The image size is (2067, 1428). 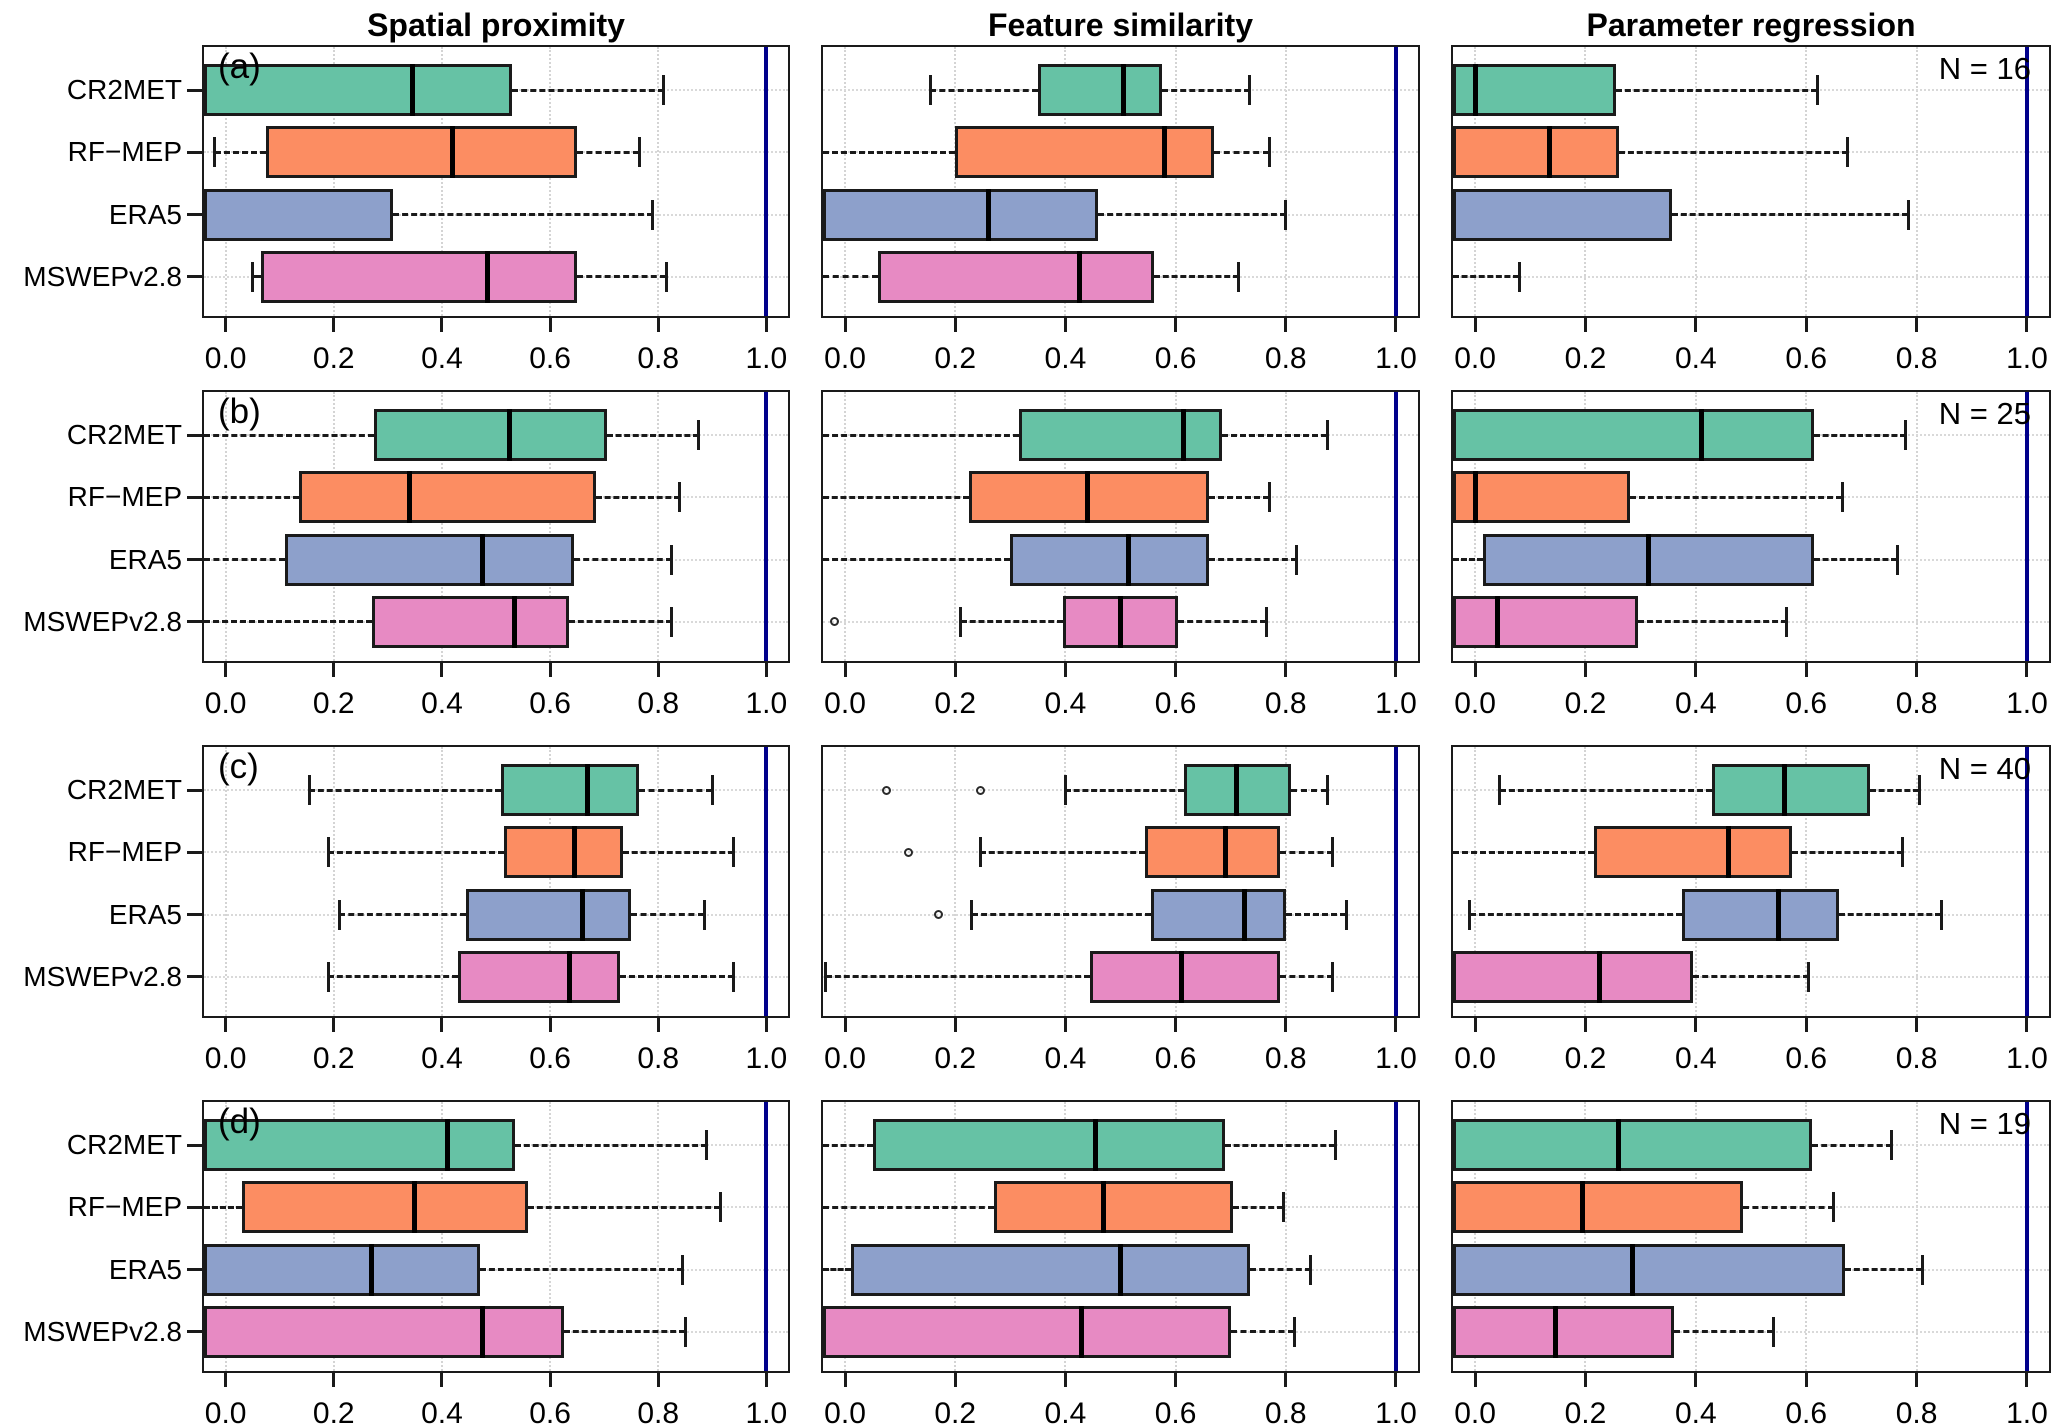 What do you see at coordinates (2026, 881) in the screenshot?
I see `reference-line` at bounding box center [2026, 881].